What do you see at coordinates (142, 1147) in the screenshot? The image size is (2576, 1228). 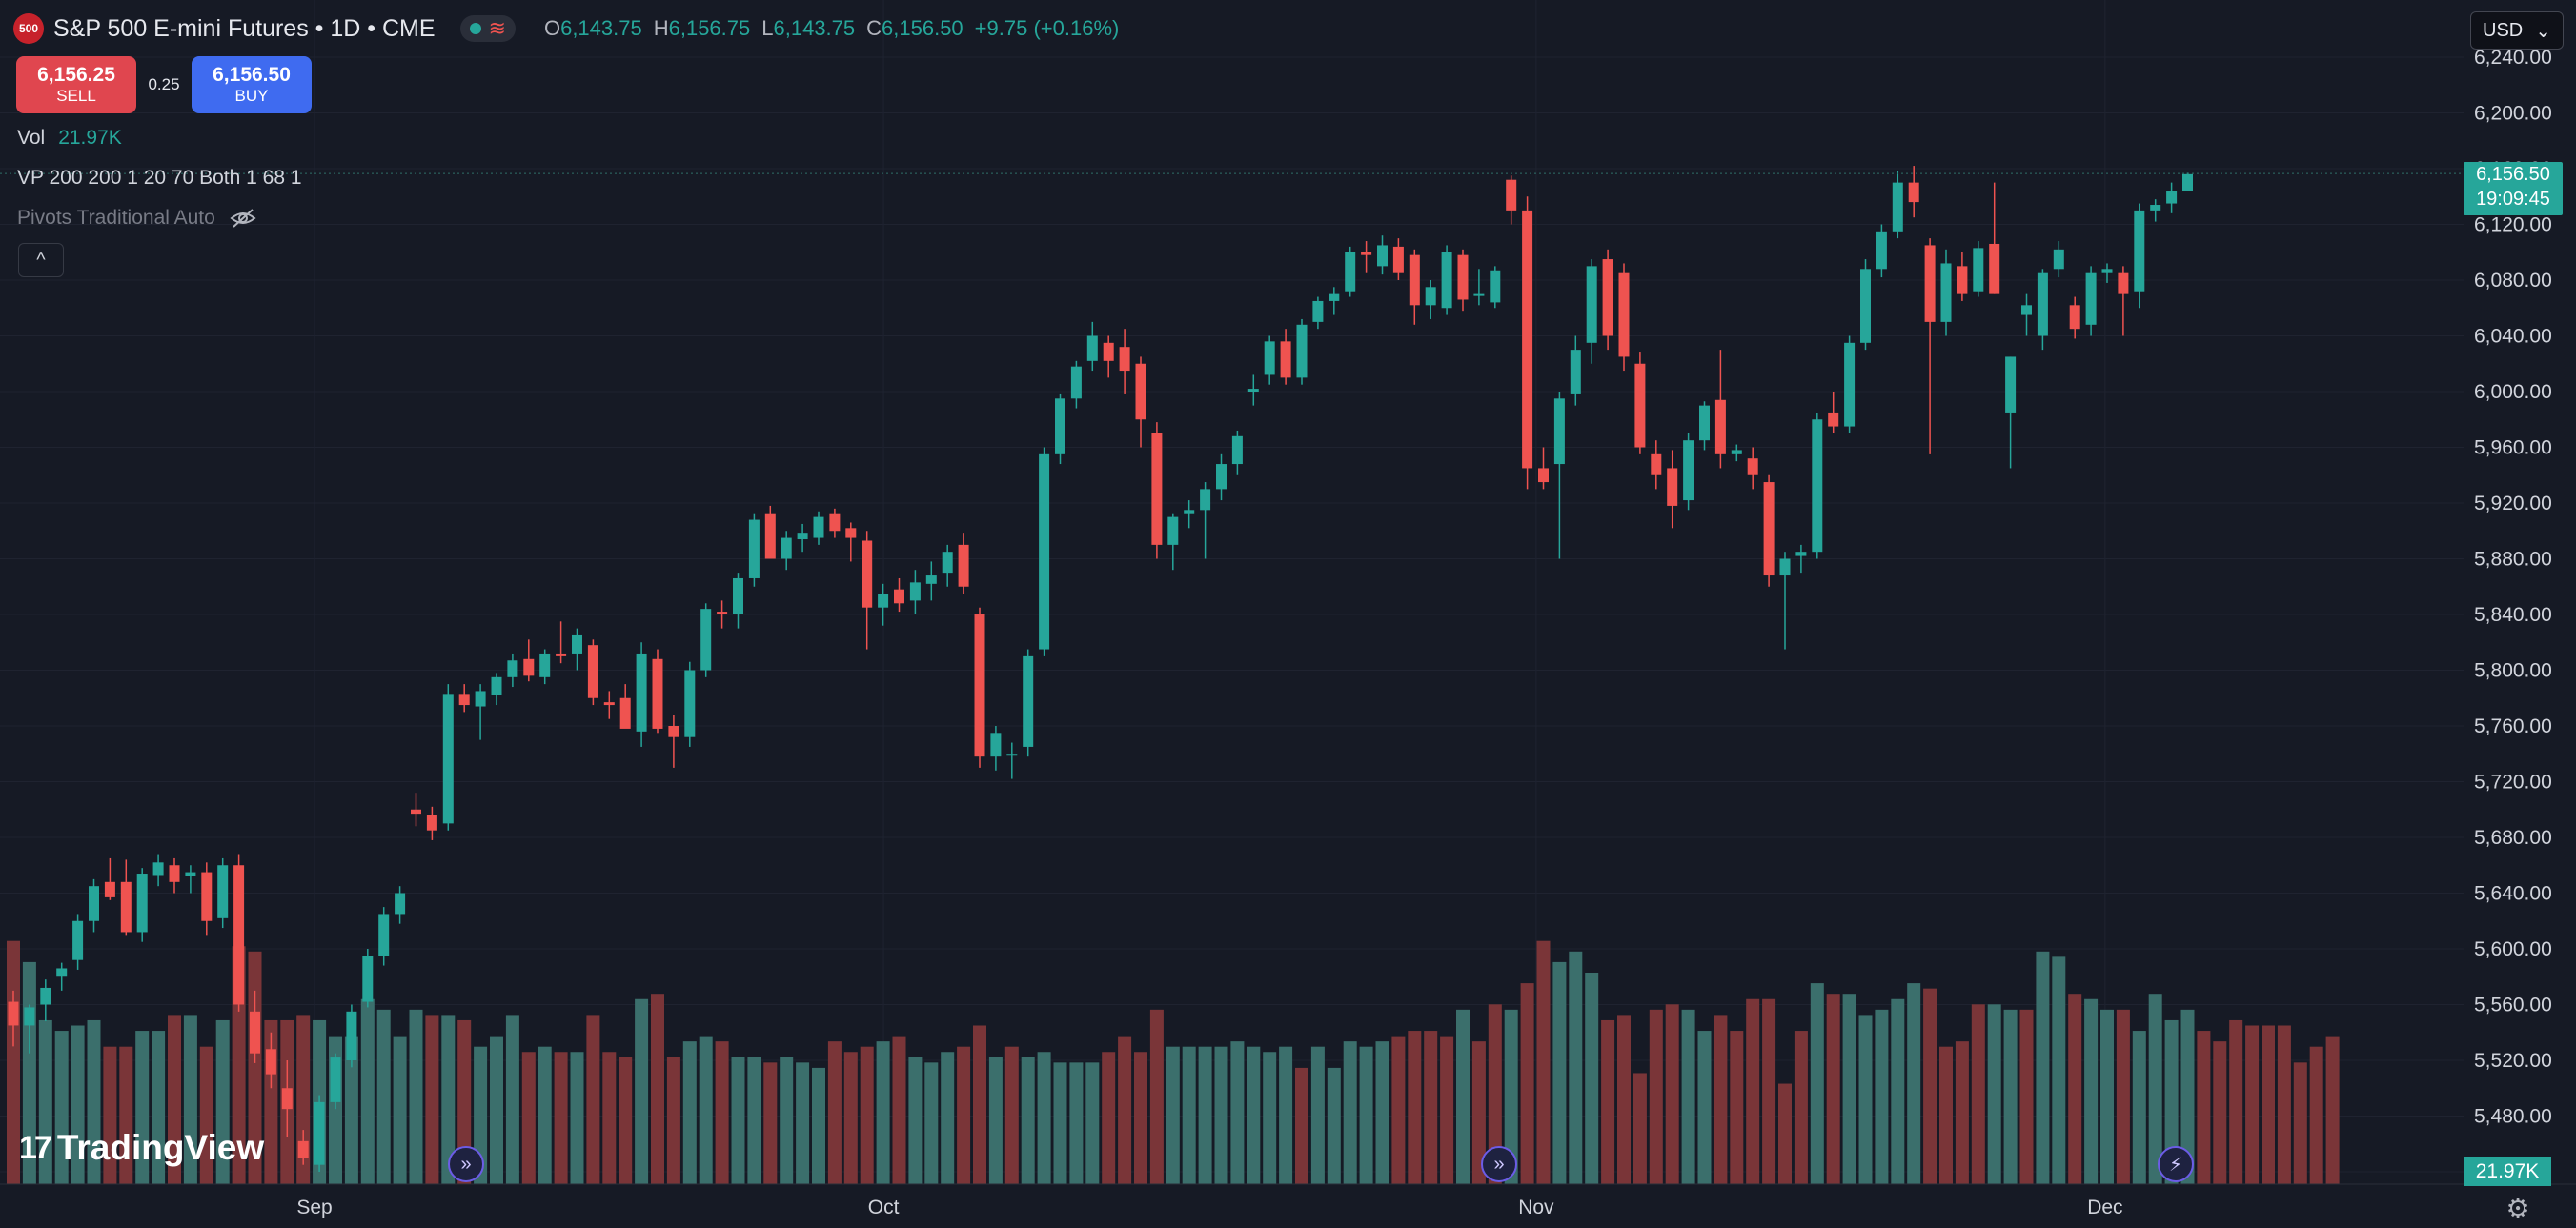 I see `tradingview-logo: 17 TradingView` at bounding box center [142, 1147].